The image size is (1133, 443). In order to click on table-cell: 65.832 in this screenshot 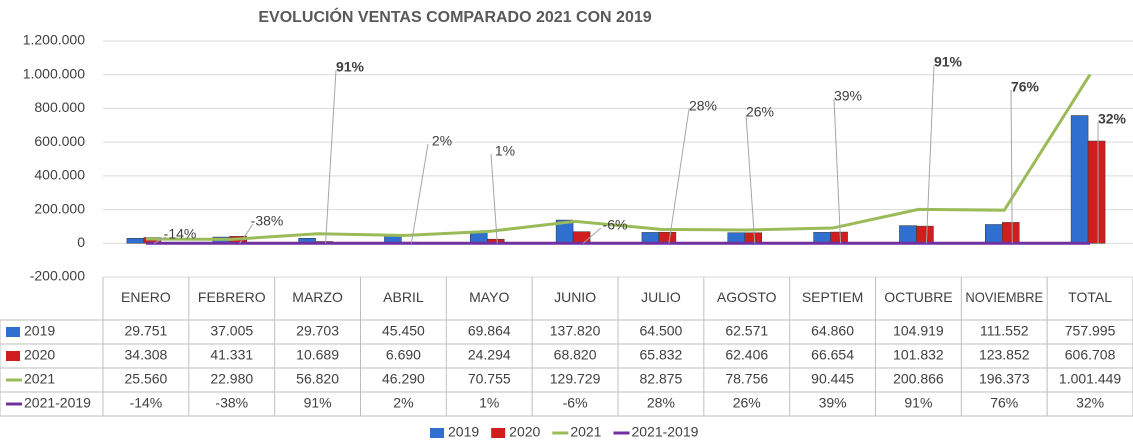, I will do `click(661, 355)`.